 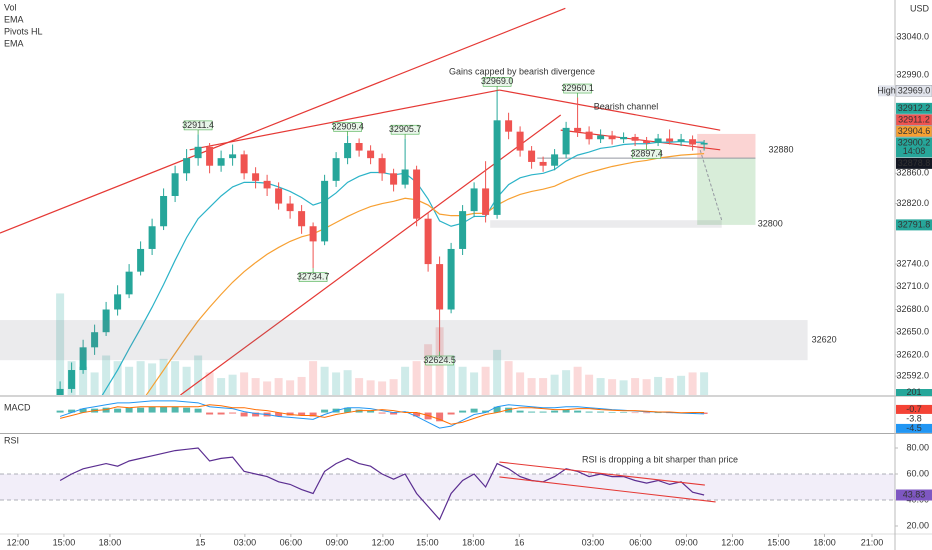 I want to click on trendline, so click(x=610, y=110).